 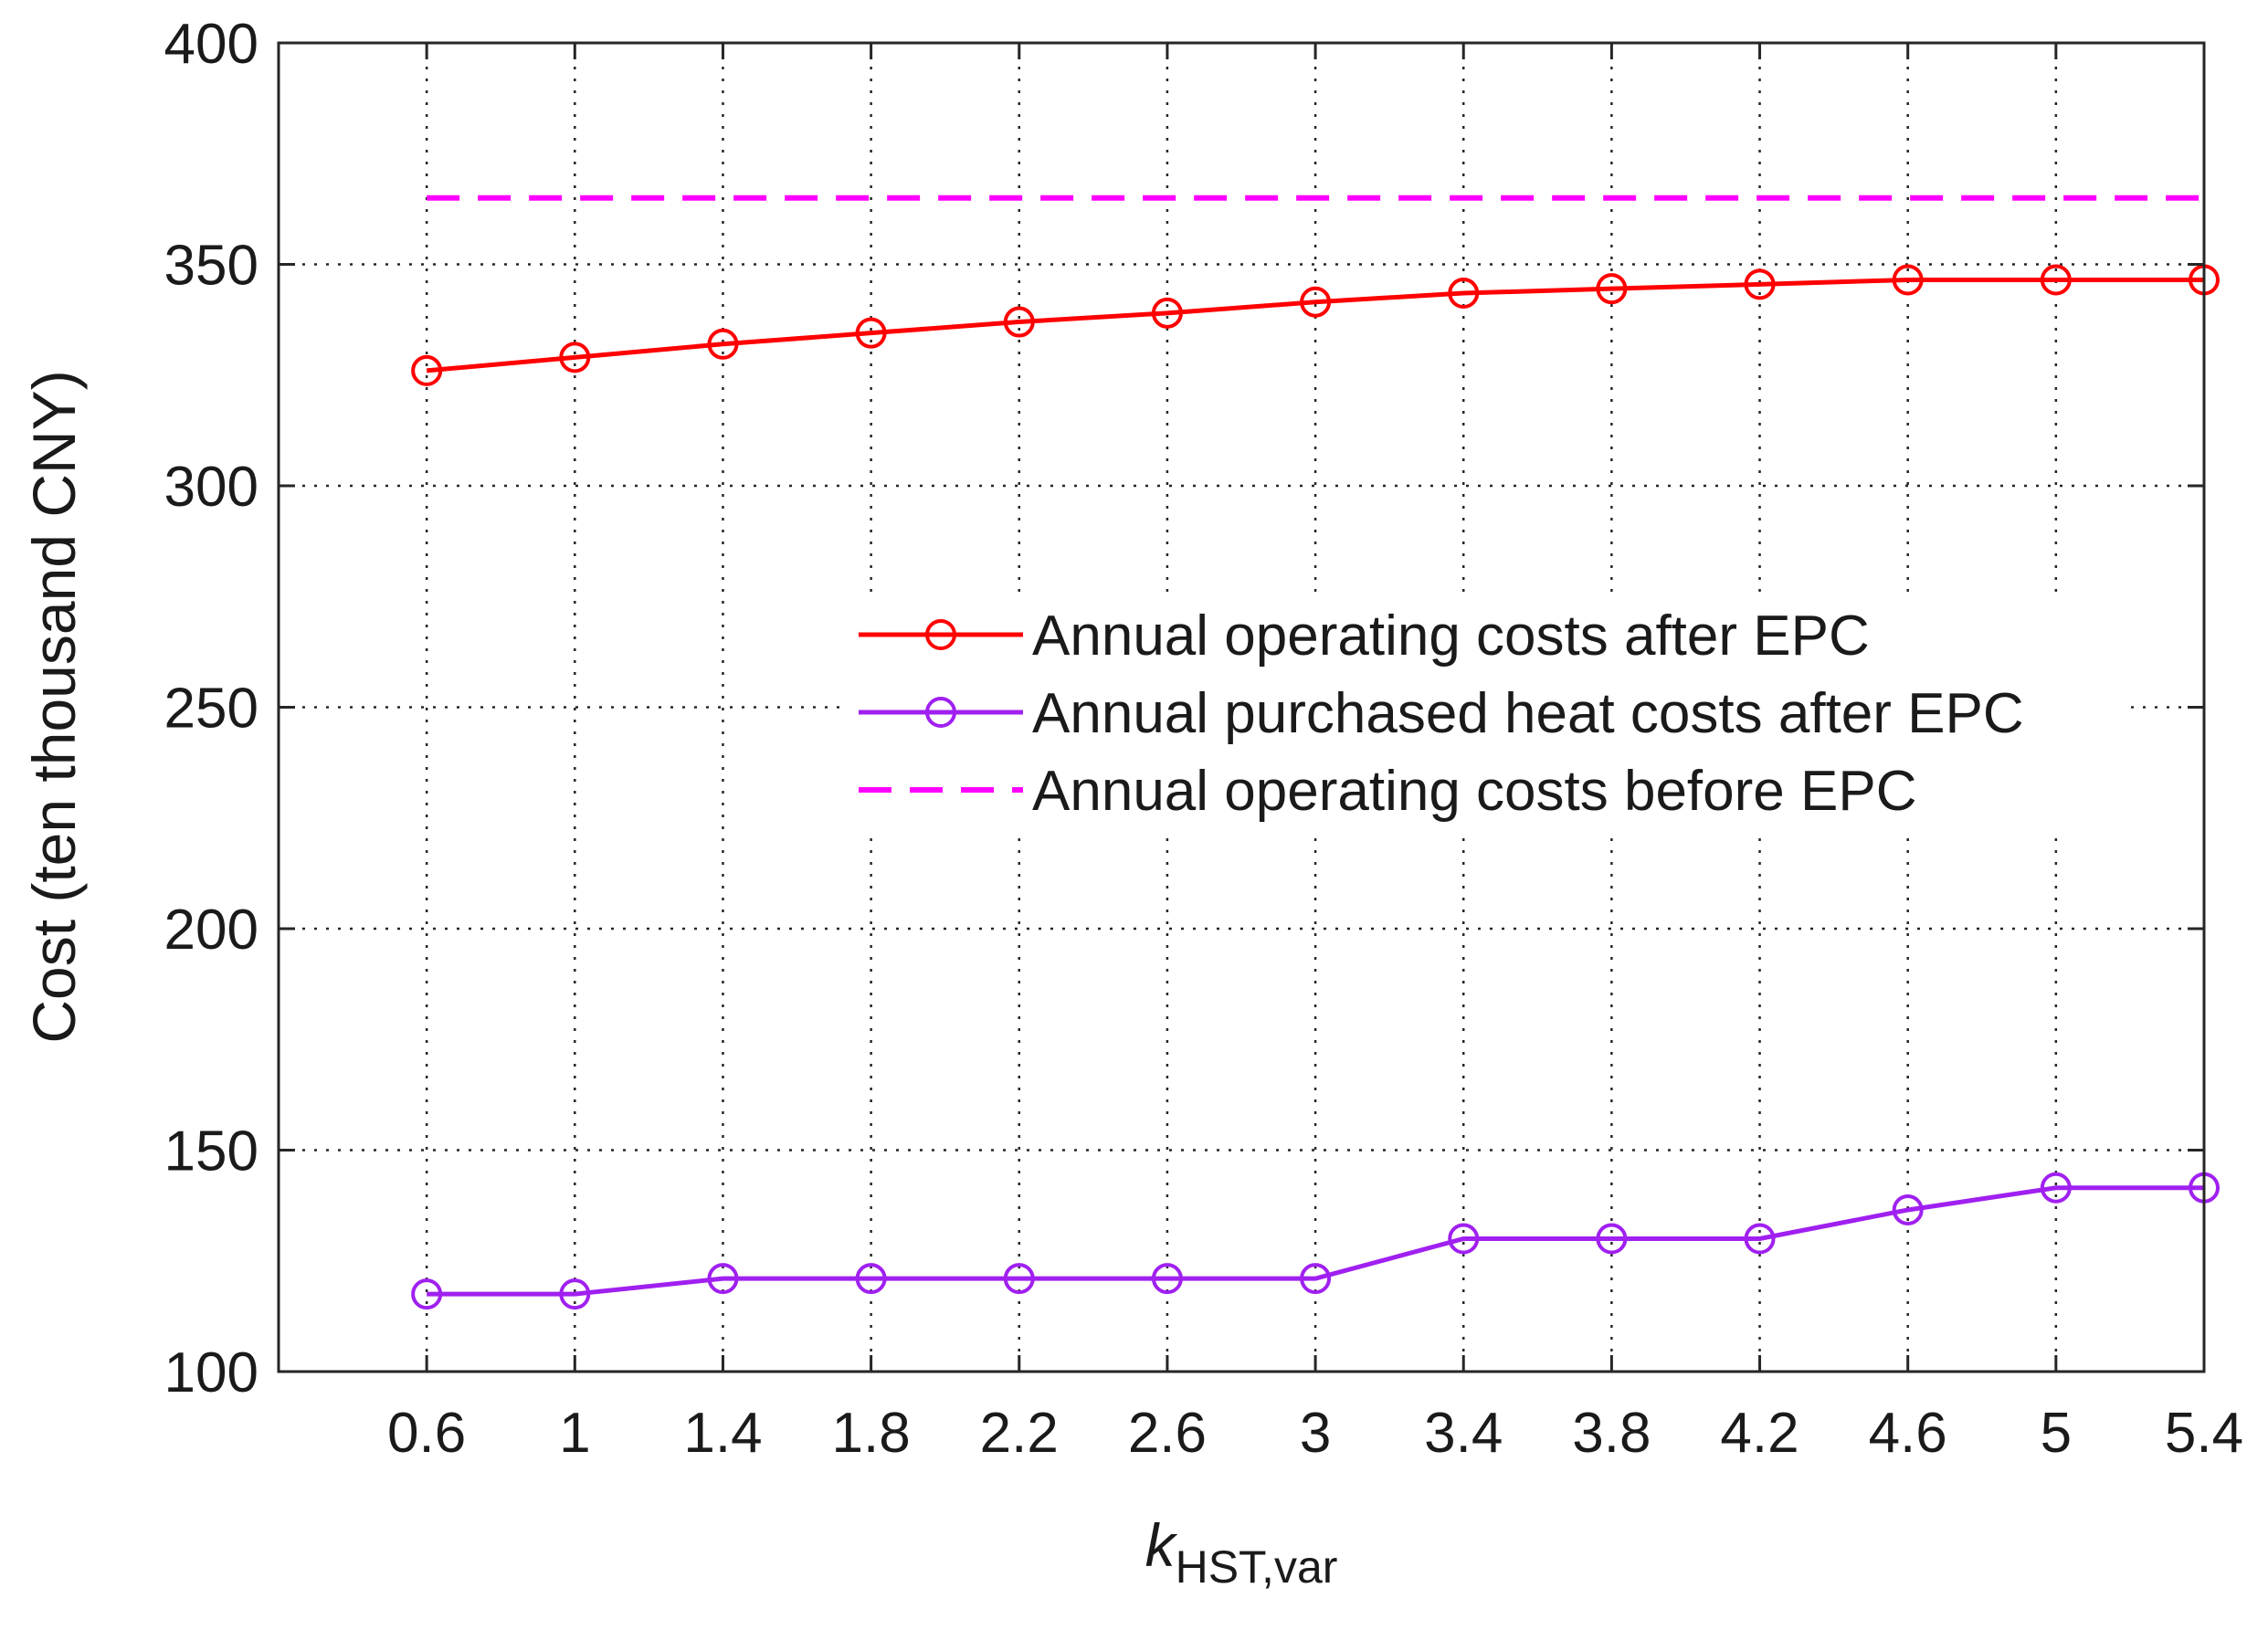 I want to click on y-axis-title: Cost (ten thousand CNY), so click(x=54, y=706).